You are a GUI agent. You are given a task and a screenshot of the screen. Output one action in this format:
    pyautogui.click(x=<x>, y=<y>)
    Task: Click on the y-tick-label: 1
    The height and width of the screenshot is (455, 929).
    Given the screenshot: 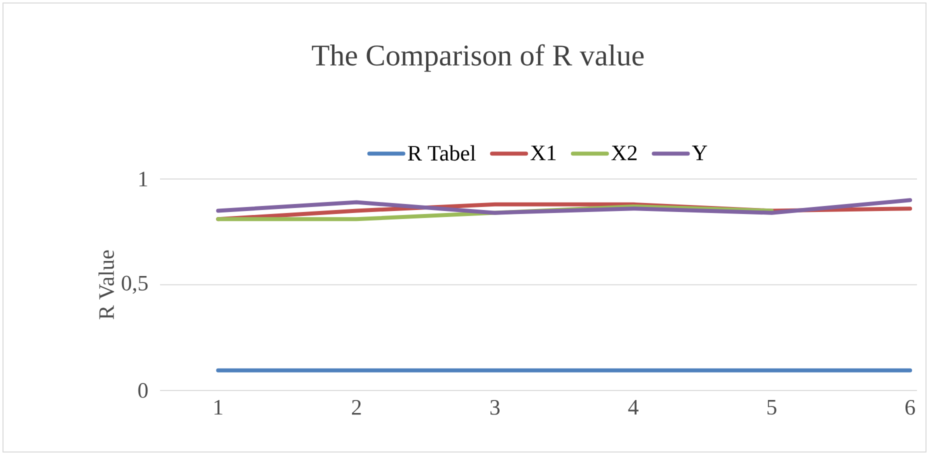 What is the action you would take?
    pyautogui.click(x=143, y=179)
    